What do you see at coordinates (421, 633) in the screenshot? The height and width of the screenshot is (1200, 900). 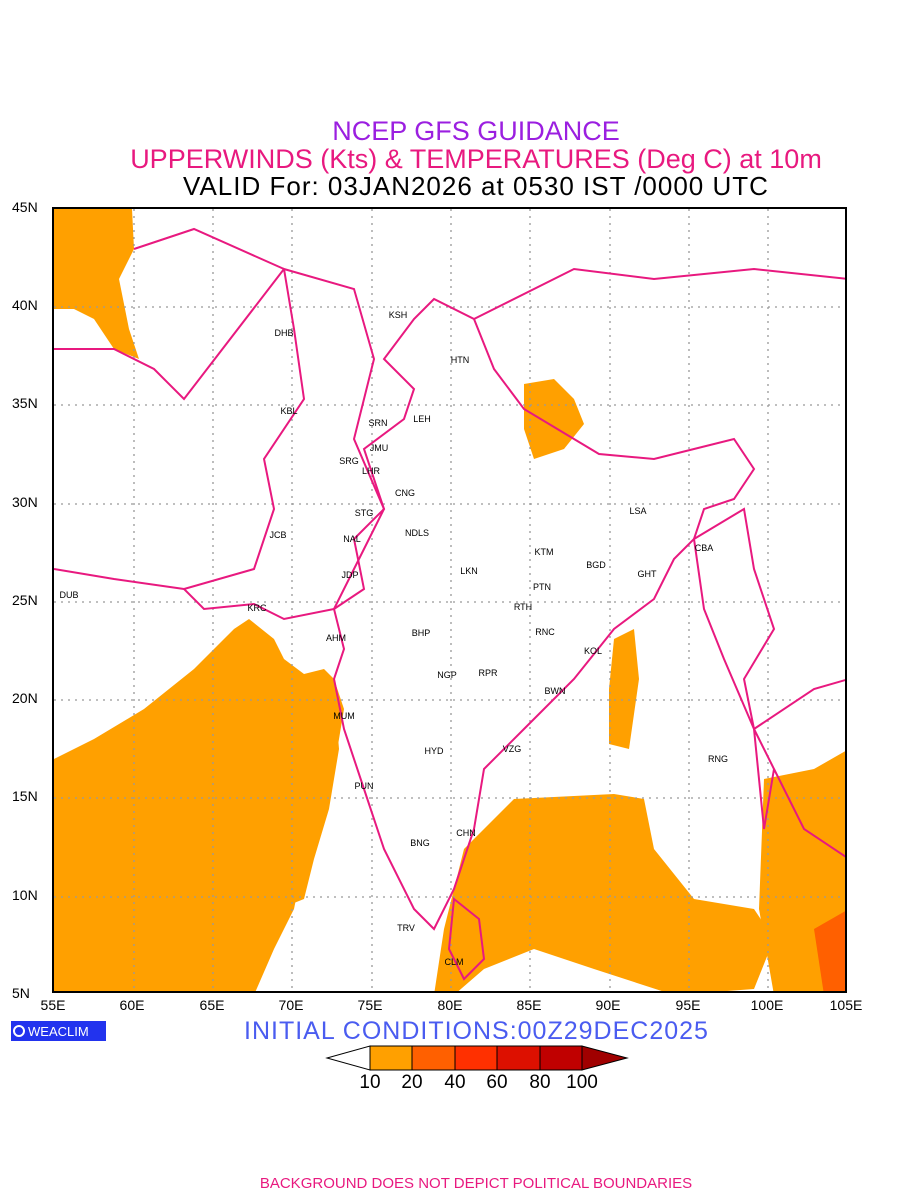 I see `station-label: BHP` at bounding box center [421, 633].